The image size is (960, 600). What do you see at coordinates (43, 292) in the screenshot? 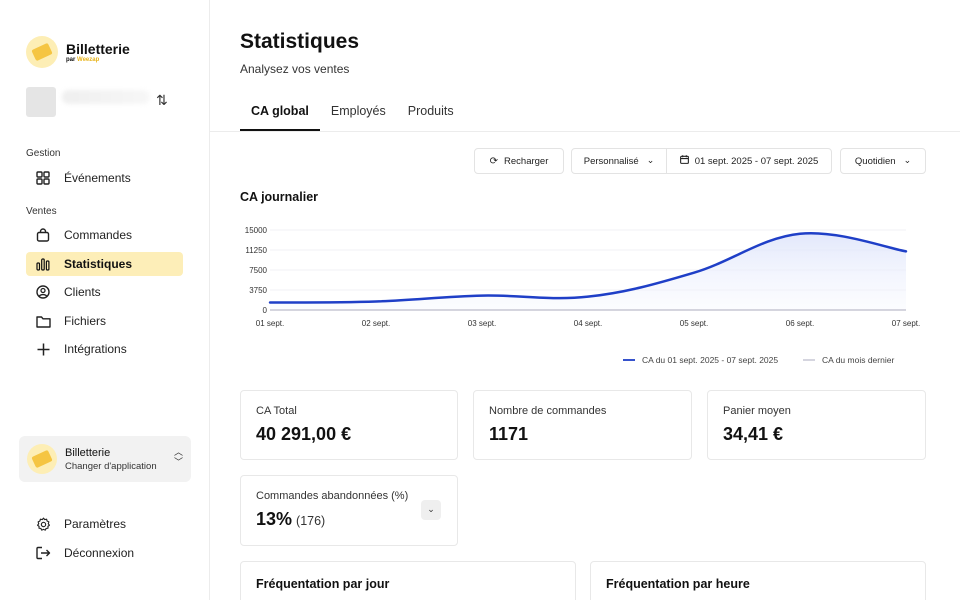
I see `user-circle-icon` at bounding box center [43, 292].